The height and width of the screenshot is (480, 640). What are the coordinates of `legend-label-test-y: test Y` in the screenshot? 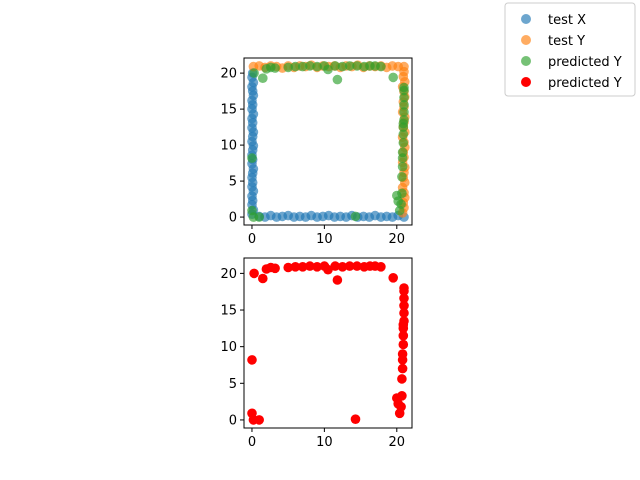 It's located at (566, 41).